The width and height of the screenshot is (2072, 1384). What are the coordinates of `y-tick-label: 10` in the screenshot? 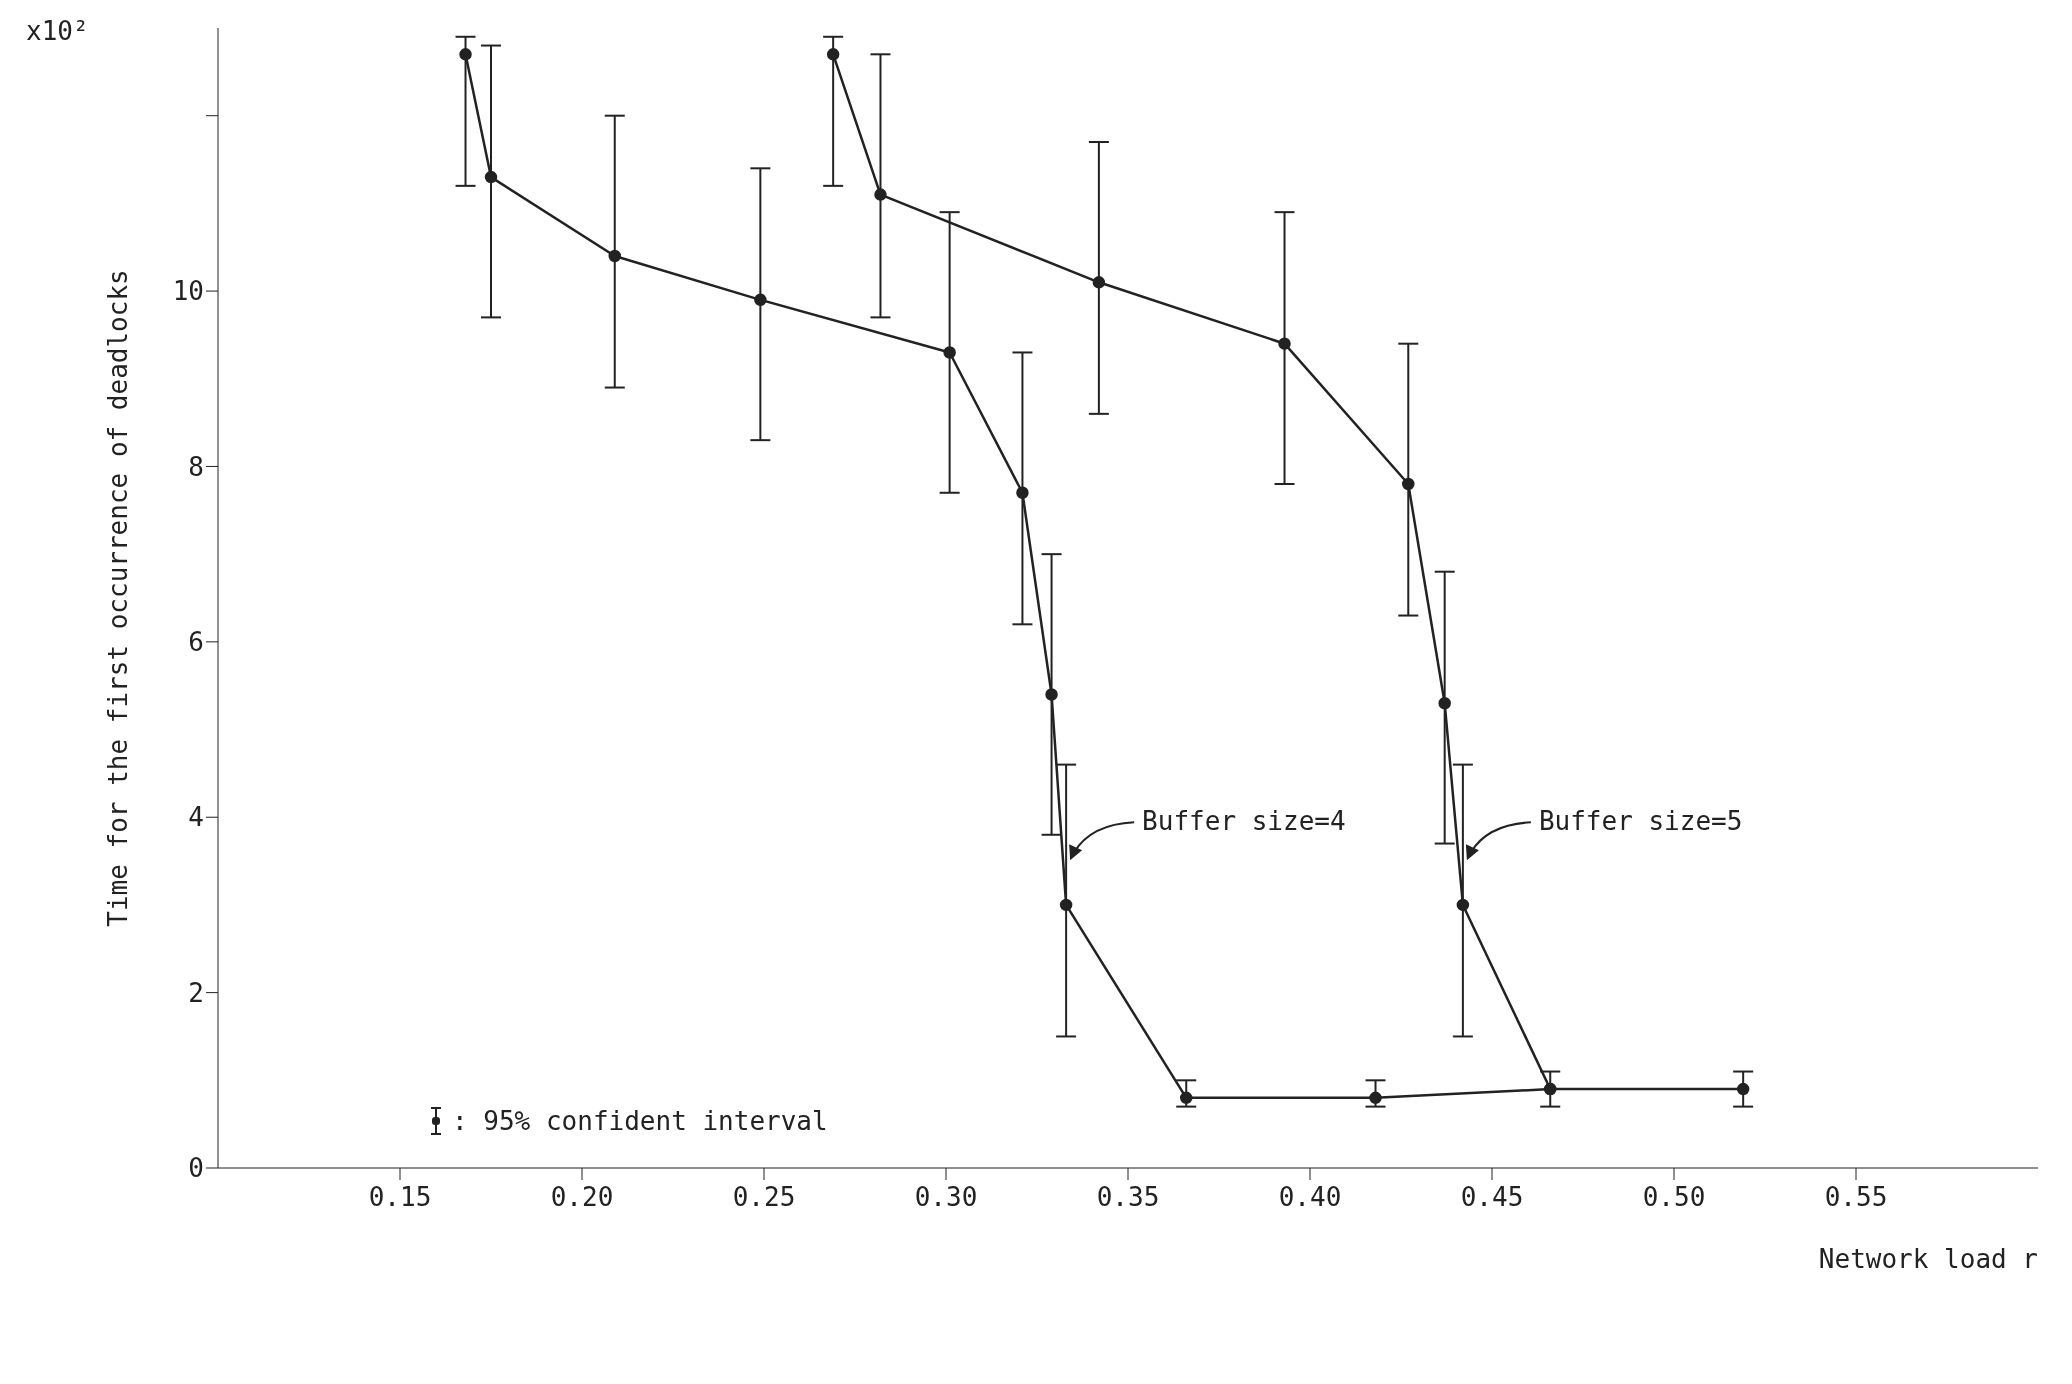 It's located at (188, 291).